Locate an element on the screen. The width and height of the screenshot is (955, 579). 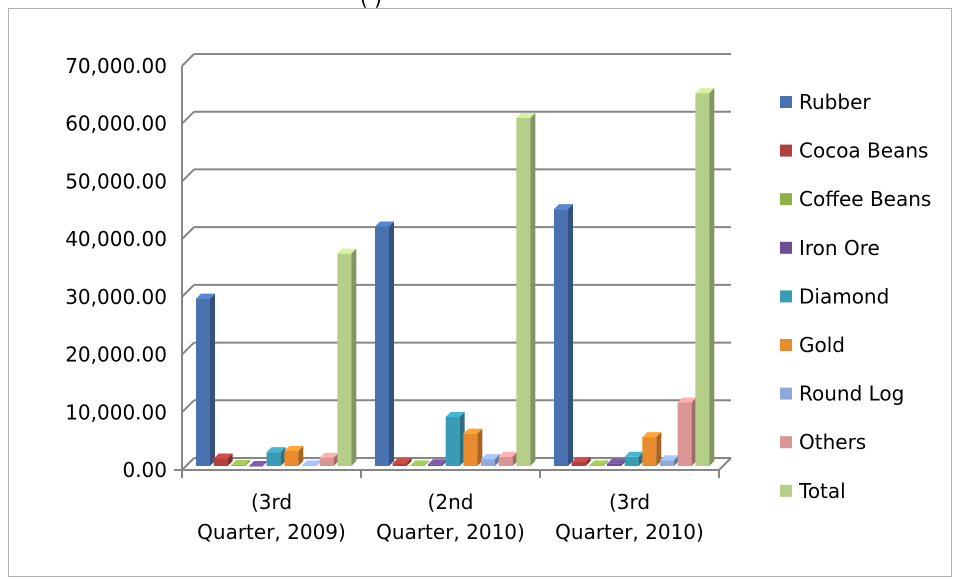
legend-label: Coffee Beans is located at coordinates (865, 199).